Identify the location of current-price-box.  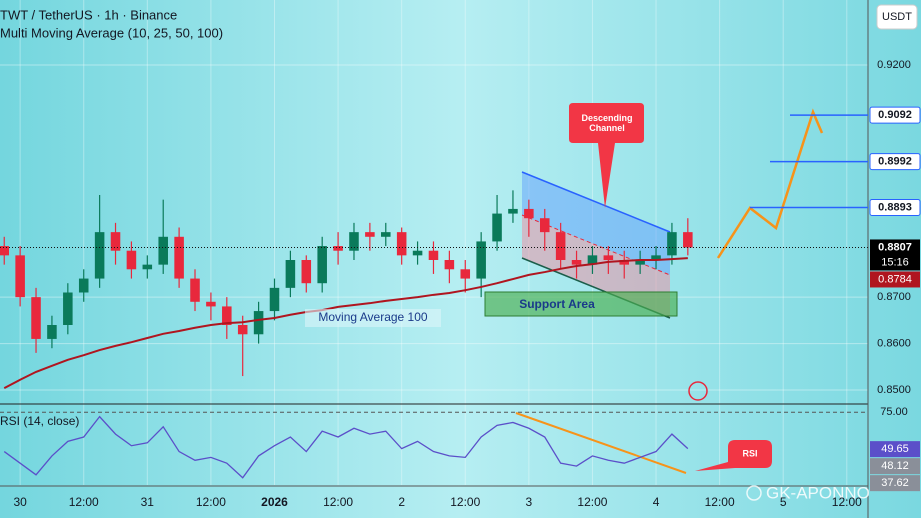
(895, 255).